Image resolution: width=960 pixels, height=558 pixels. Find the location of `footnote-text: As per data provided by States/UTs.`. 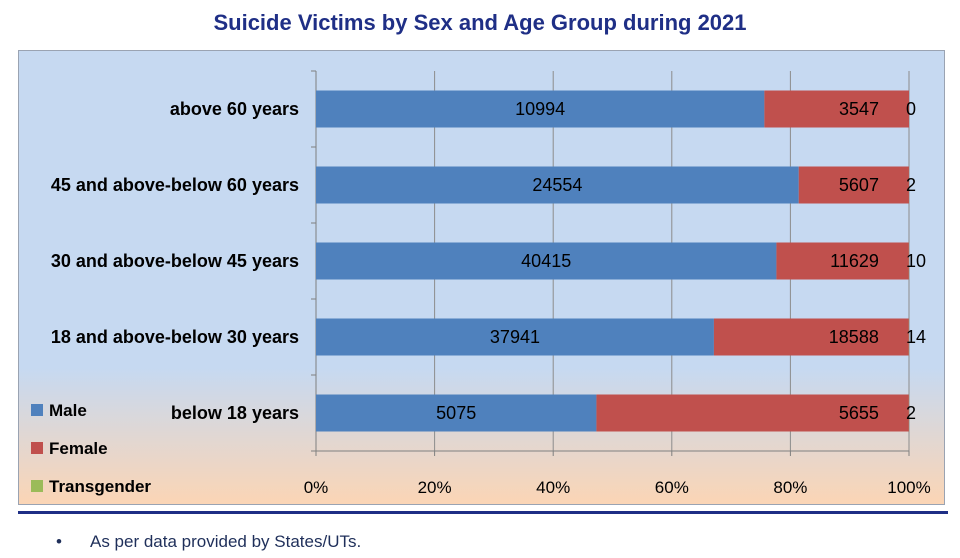

footnote-text: As per data provided by States/UTs. is located at coordinates (226, 541).